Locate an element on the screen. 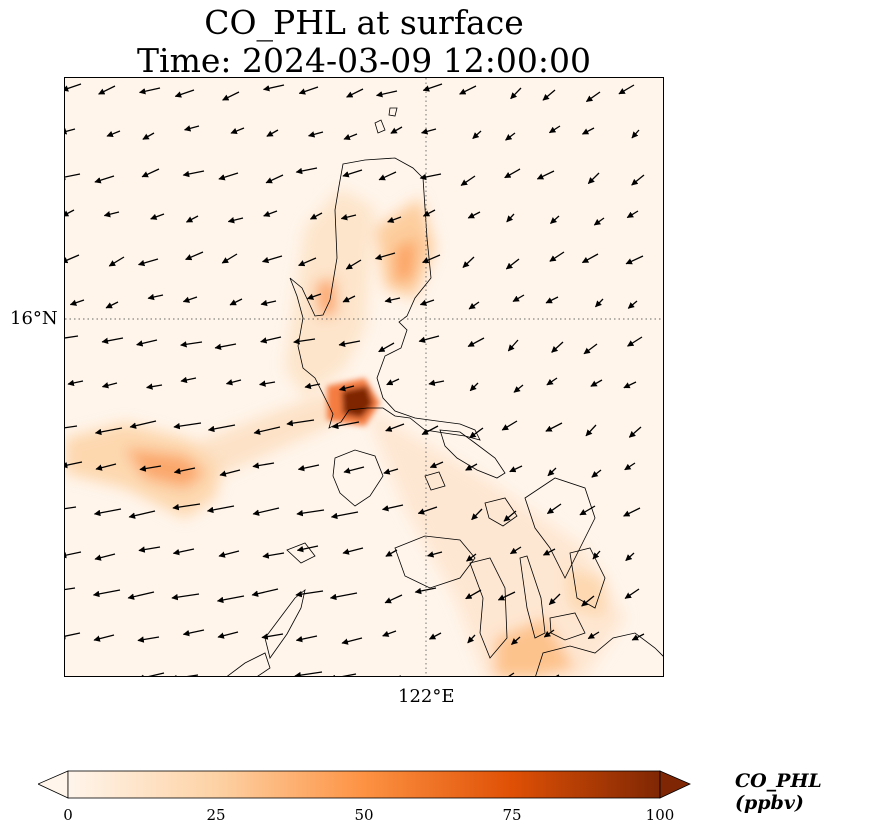  coastline-bohol is located at coordinates (567, 626).